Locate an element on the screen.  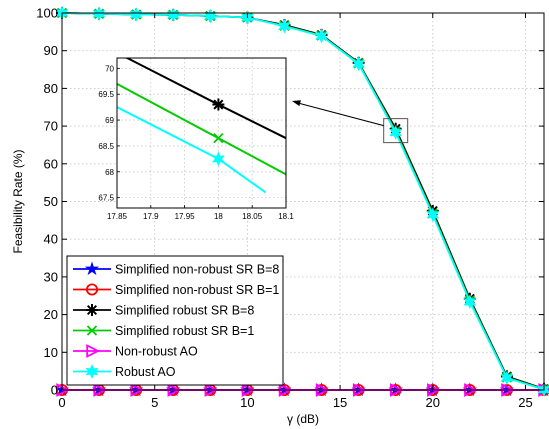
legend-box is located at coordinates (175, 320).